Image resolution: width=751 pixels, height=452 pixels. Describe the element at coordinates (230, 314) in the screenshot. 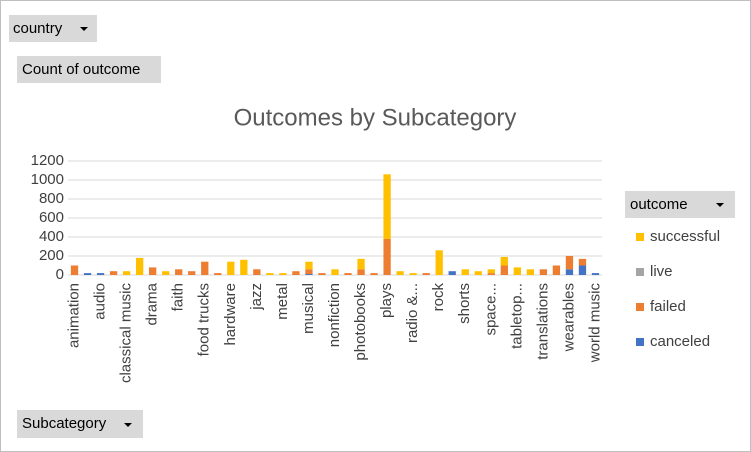

I see `x-tick-label: hardware` at that location.